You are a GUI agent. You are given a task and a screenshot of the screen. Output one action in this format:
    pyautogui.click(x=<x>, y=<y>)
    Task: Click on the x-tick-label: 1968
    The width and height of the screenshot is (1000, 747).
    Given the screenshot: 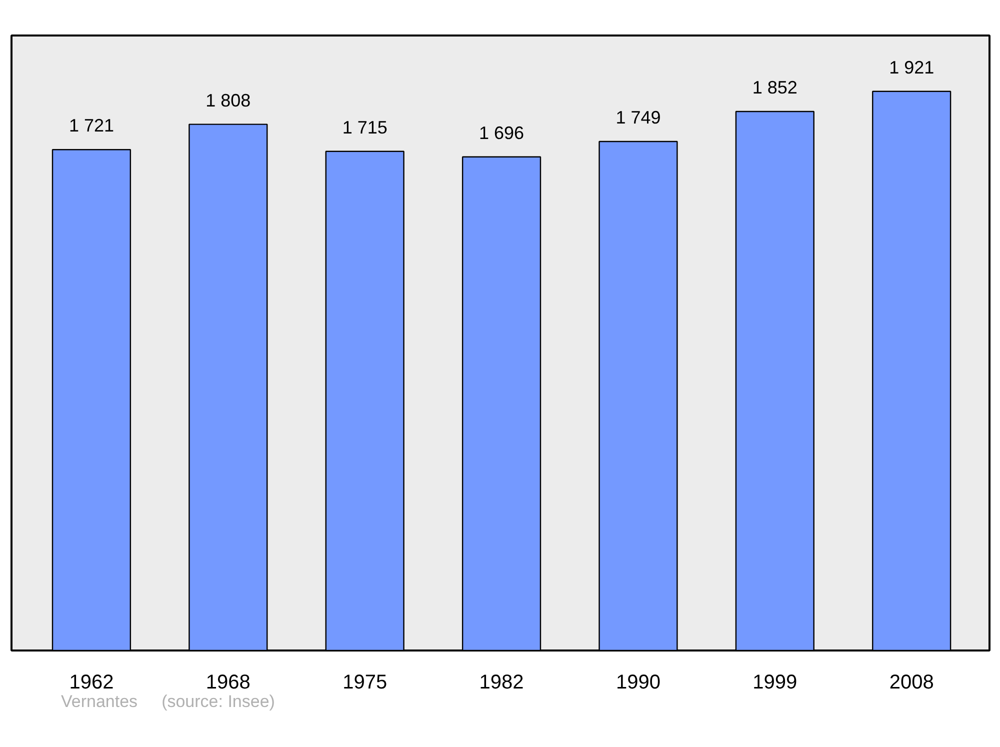 What is the action you would take?
    pyautogui.click(x=228, y=683)
    